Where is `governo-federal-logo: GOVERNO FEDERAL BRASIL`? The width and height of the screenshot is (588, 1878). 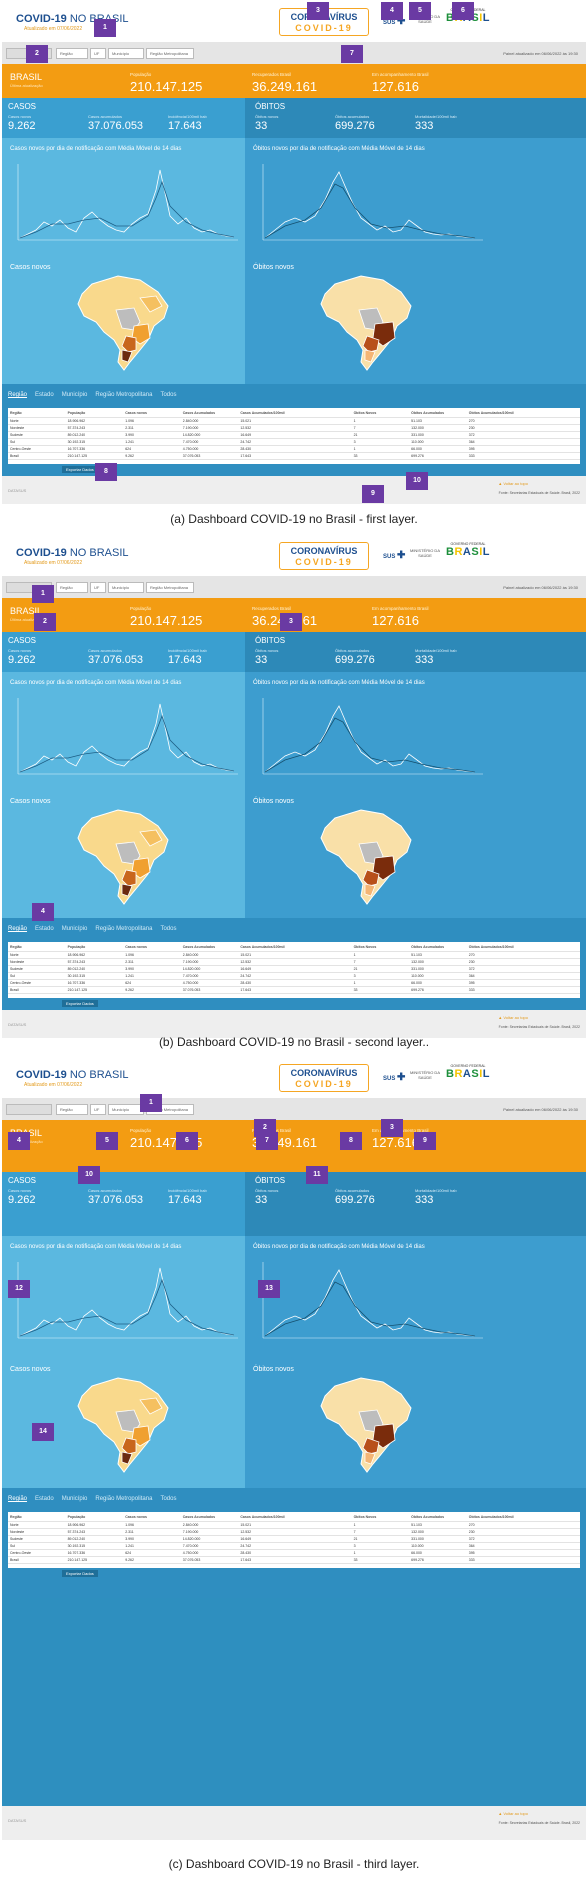 governo-federal-logo: GOVERNO FEDERAL BRASIL is located at coordinates (468, 1072).